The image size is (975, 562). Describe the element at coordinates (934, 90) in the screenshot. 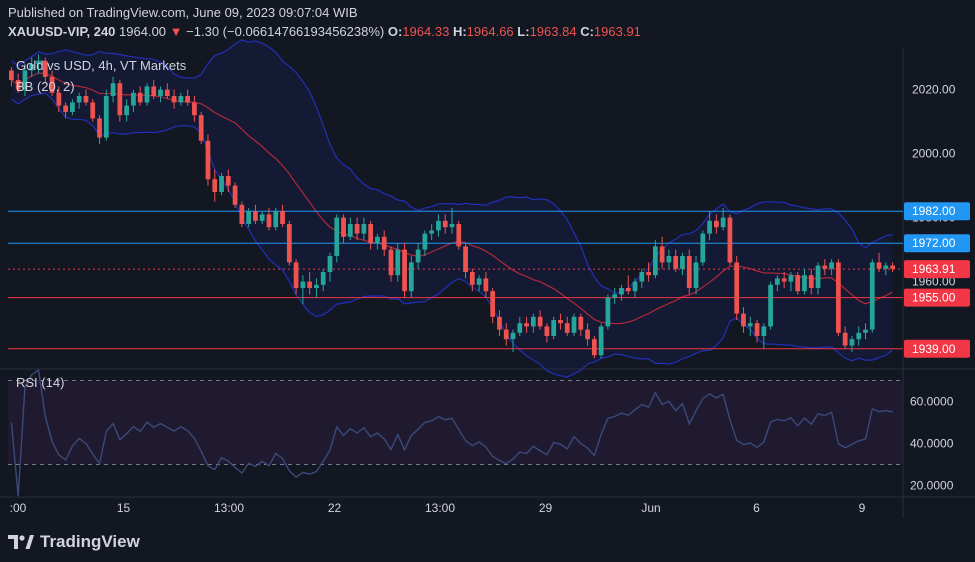

I see `price-tick-label: 2020.00` at that location.